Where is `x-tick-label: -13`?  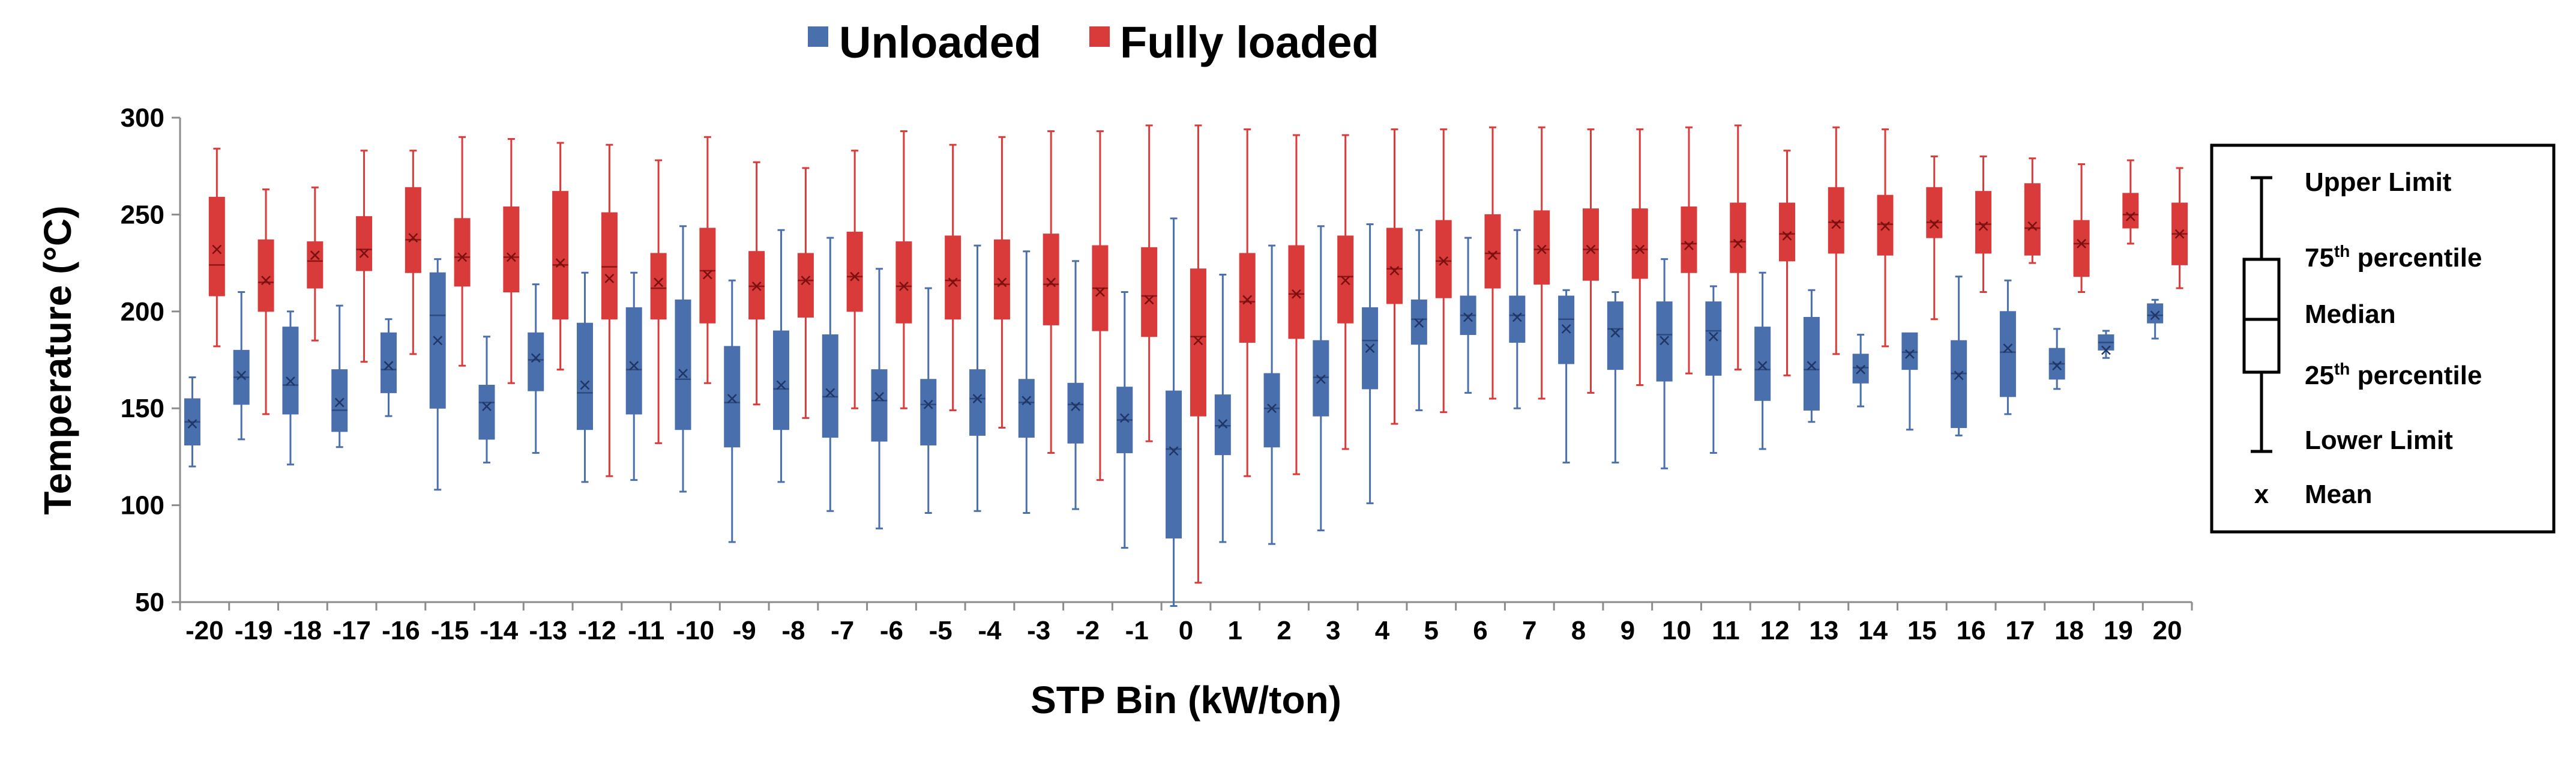
x-tick-label: -13 is located at coordinates (548, 630).